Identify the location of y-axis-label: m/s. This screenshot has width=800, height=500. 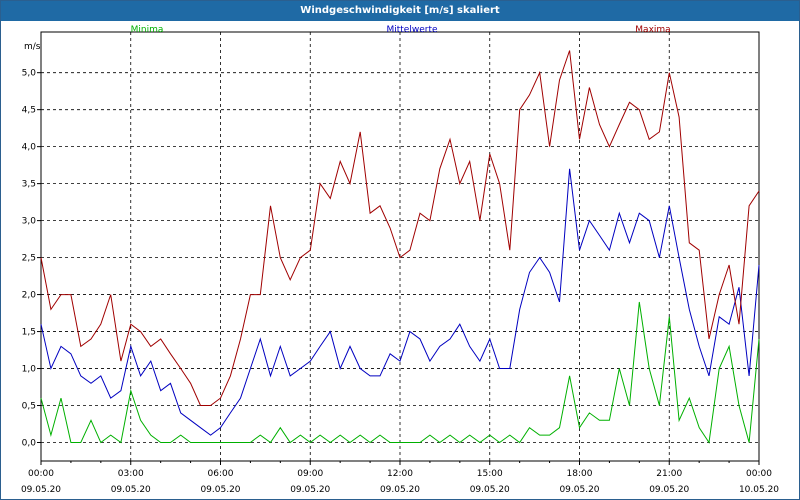
(32, 47).